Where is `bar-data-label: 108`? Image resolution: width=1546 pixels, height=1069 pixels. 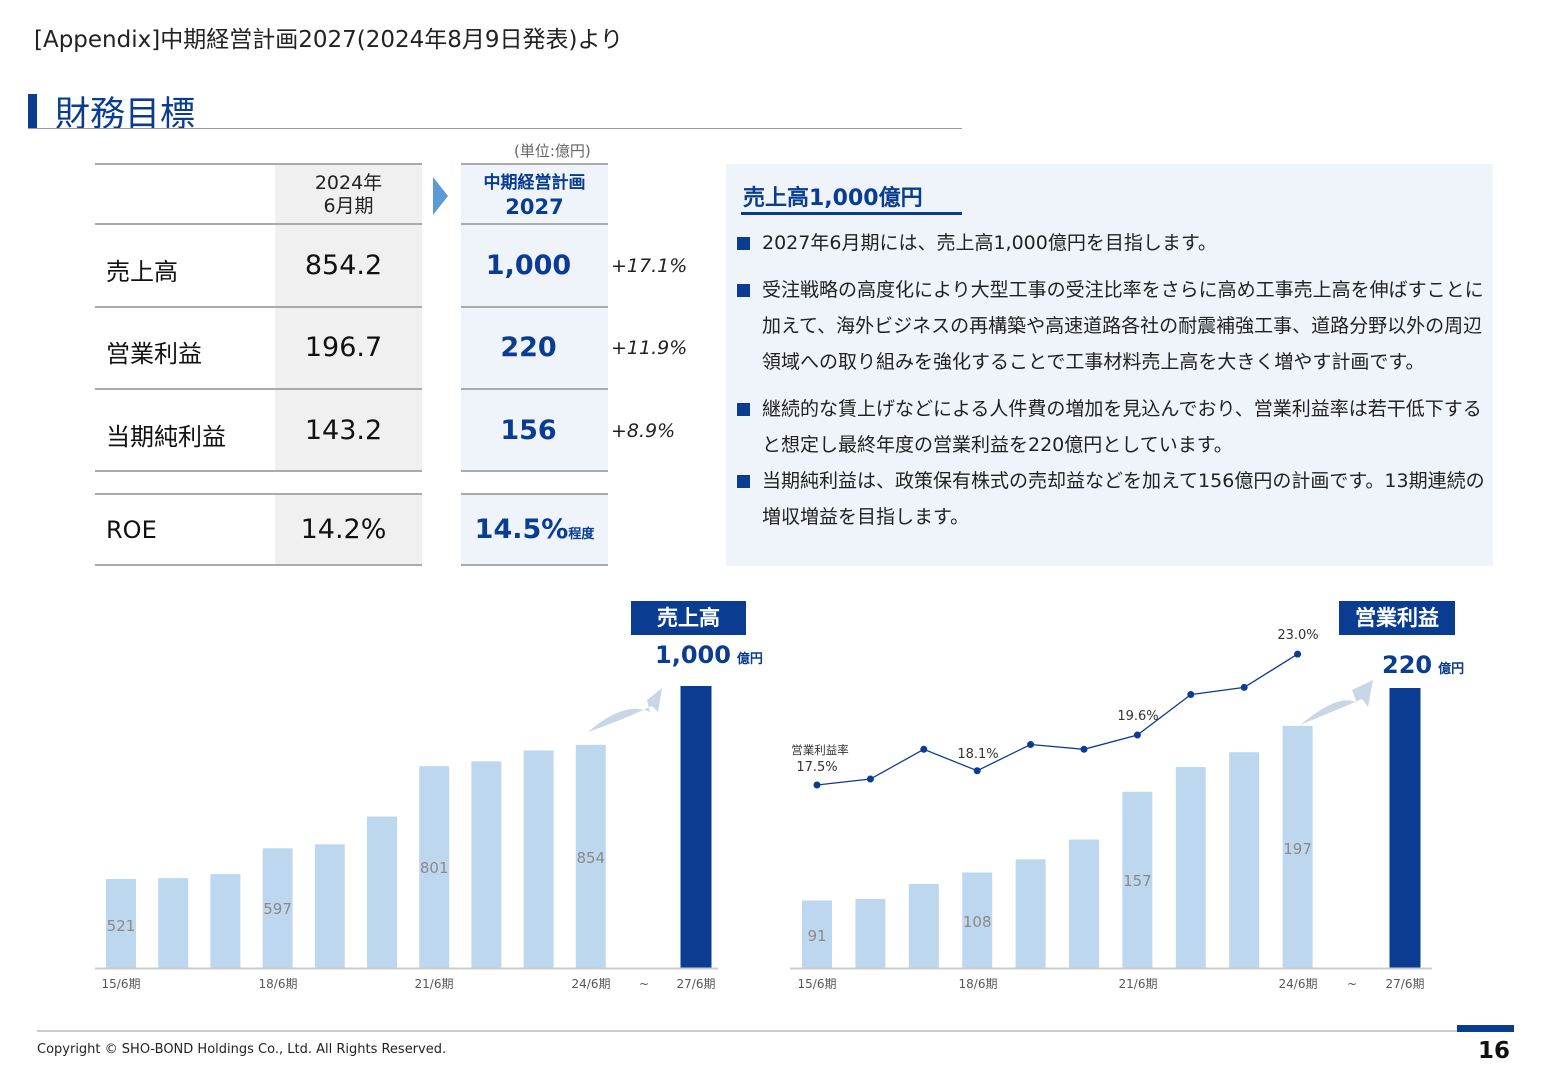 bar-data-label: 108 is located at coordinates (977, 922).